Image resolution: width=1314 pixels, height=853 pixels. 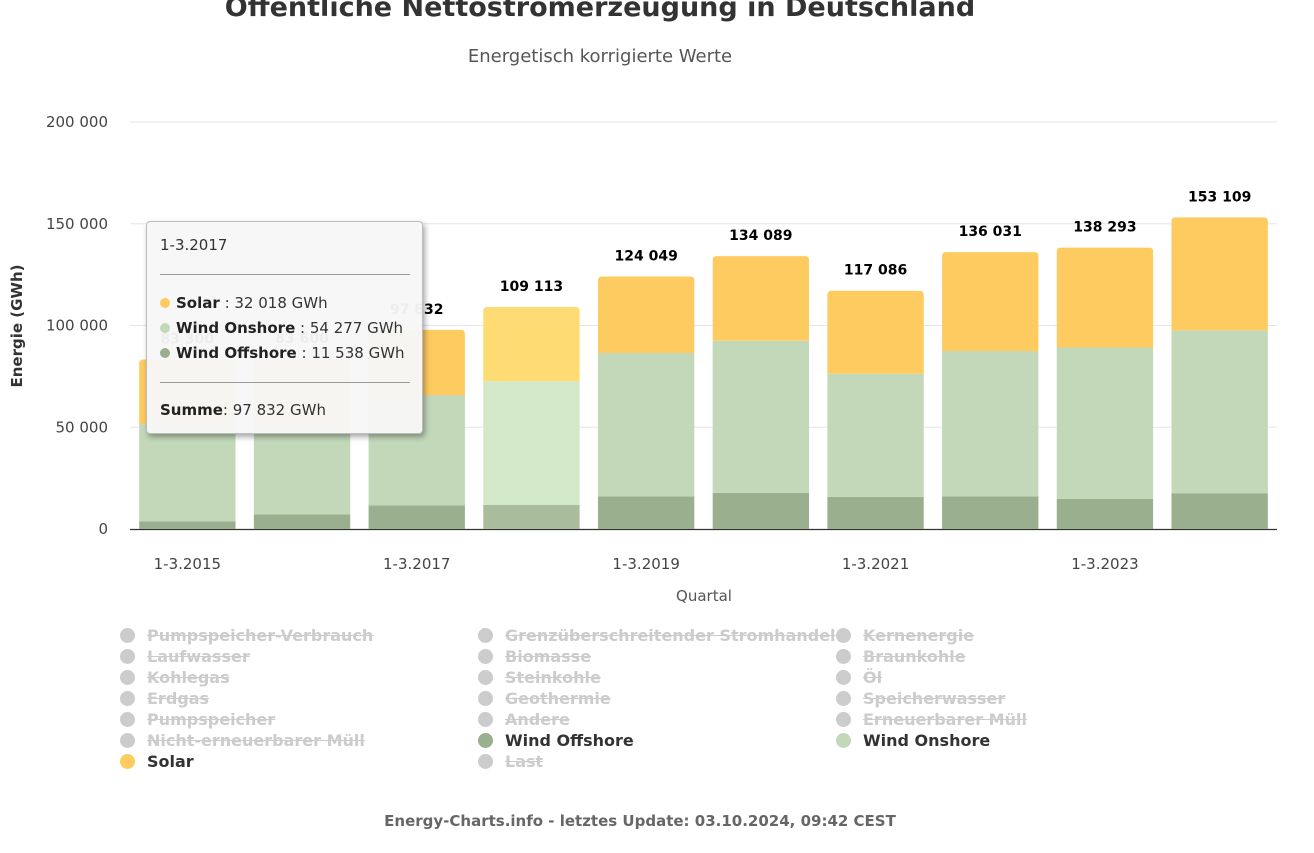 What do you see at coordinates (191, 410) in the screenshot?
I see `tooltip-sum-label: Summe` at bounding box center [191, 410].